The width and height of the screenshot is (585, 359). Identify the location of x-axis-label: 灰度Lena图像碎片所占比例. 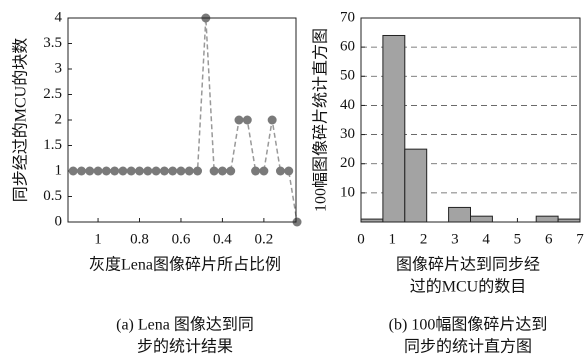
(185, 265).